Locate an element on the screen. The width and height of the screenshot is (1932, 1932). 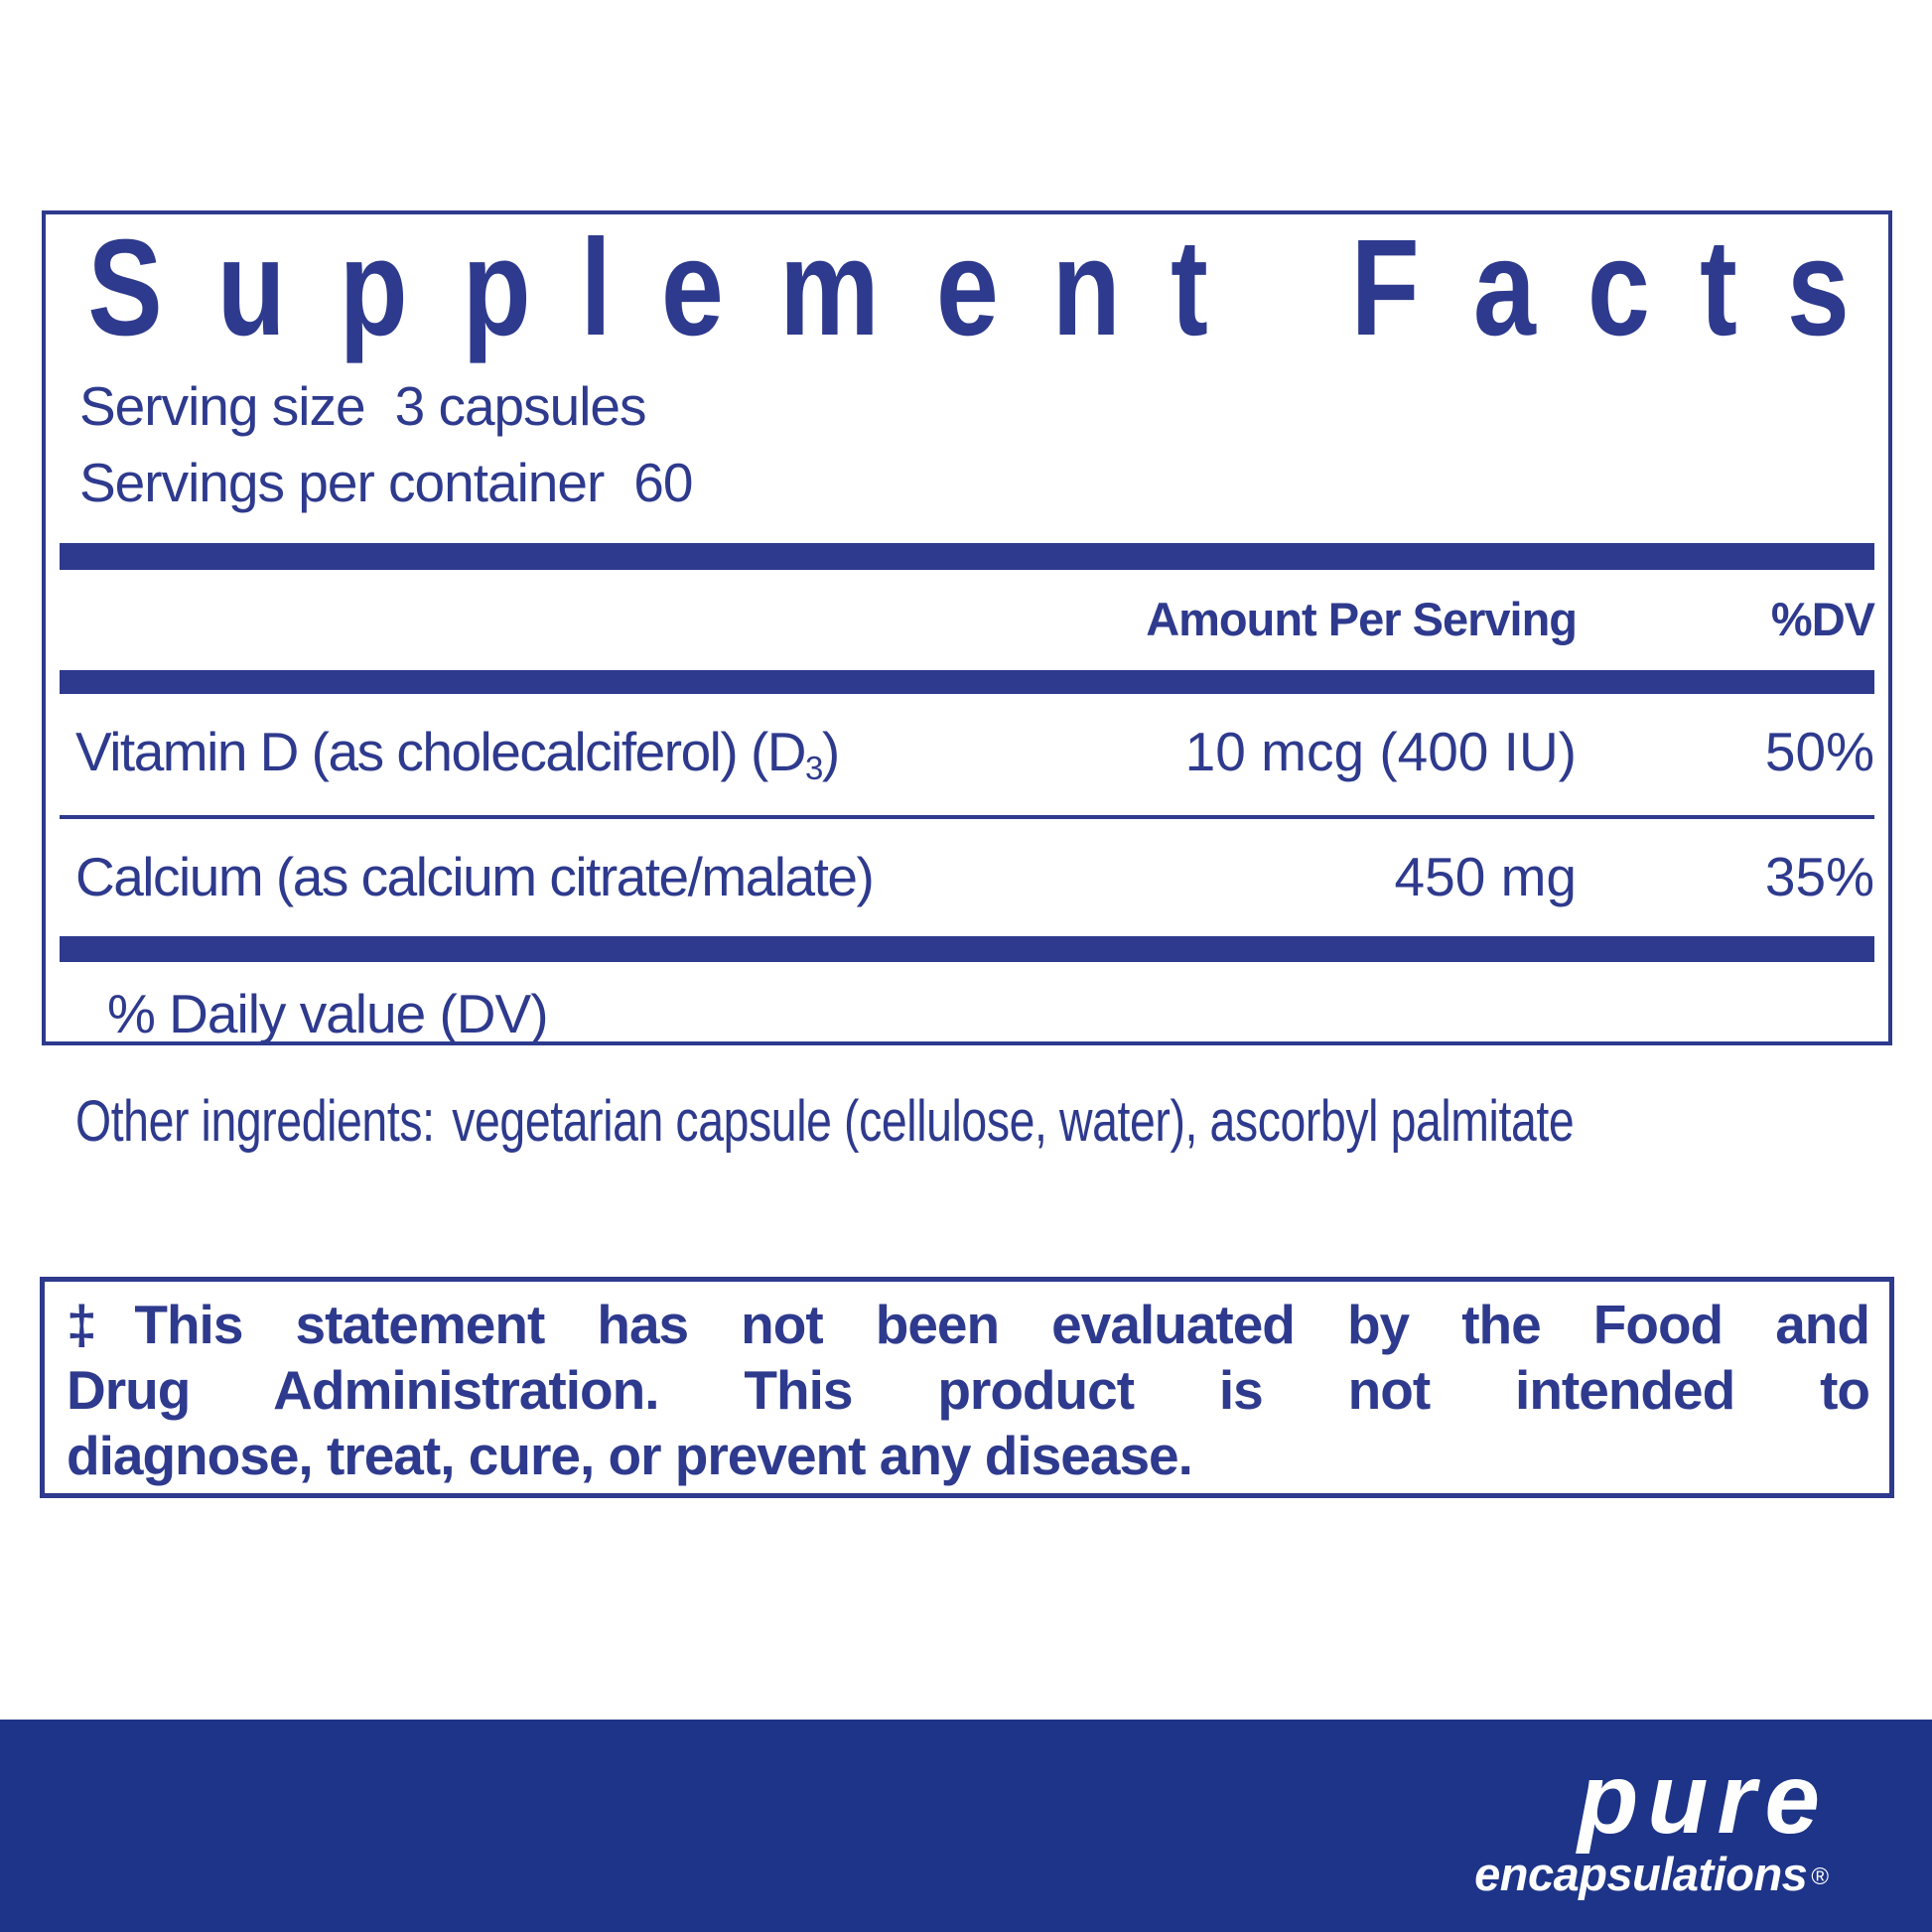
nutrient-amount: 10 mcg (400 IU) is located at coordinates (1380, 751).